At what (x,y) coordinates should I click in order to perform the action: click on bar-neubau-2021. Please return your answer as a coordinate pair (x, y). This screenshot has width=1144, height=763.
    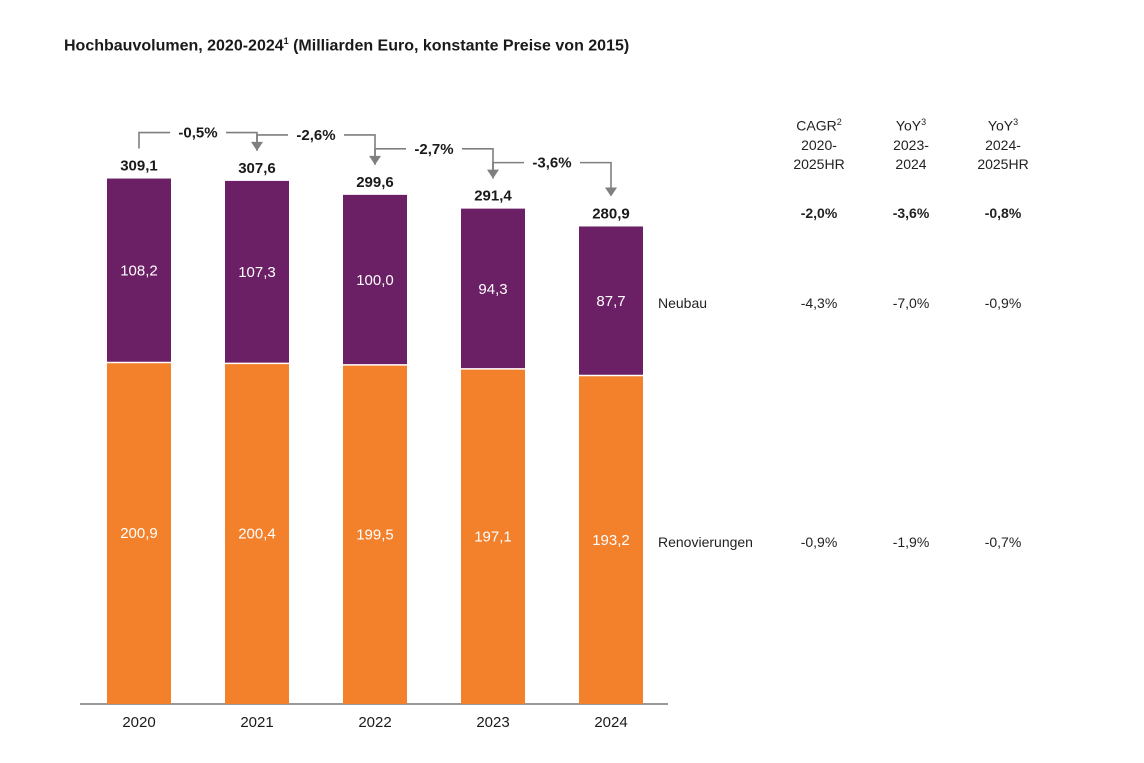
    Looking at the image, I should click on (257, 272).